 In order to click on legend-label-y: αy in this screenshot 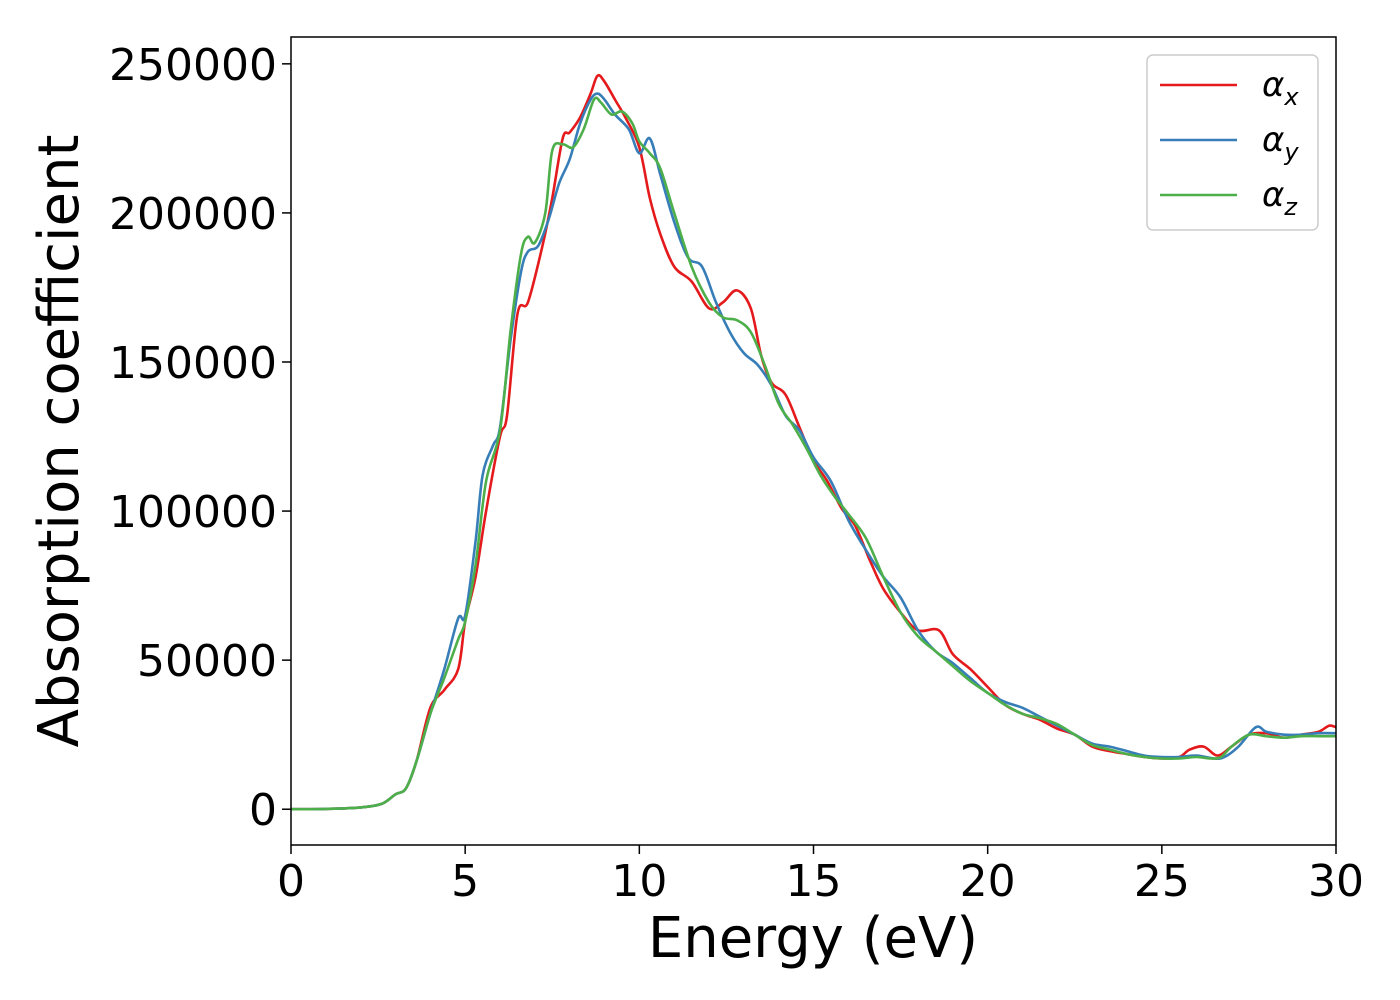, I will do `click(1280, 143)`.